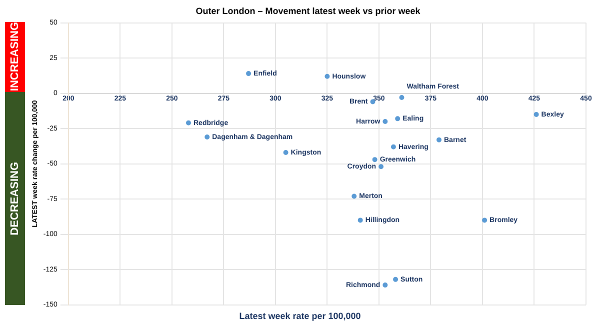 Image resolution: width=600 pixels, height=329 pixels. I want to click on x-axis-title: Latest week rate per 100,000, so click(300, 316).